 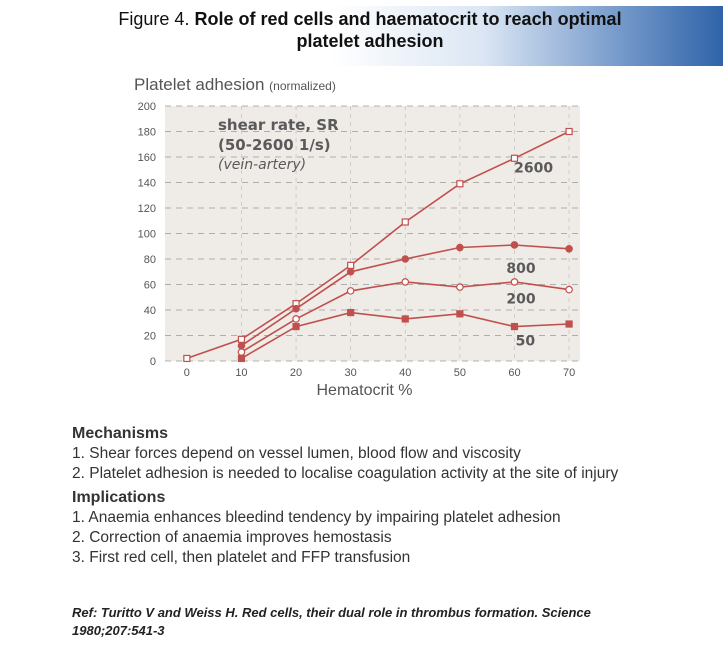 I want to click on series-label-50: 50, so click(x=526, y=342).